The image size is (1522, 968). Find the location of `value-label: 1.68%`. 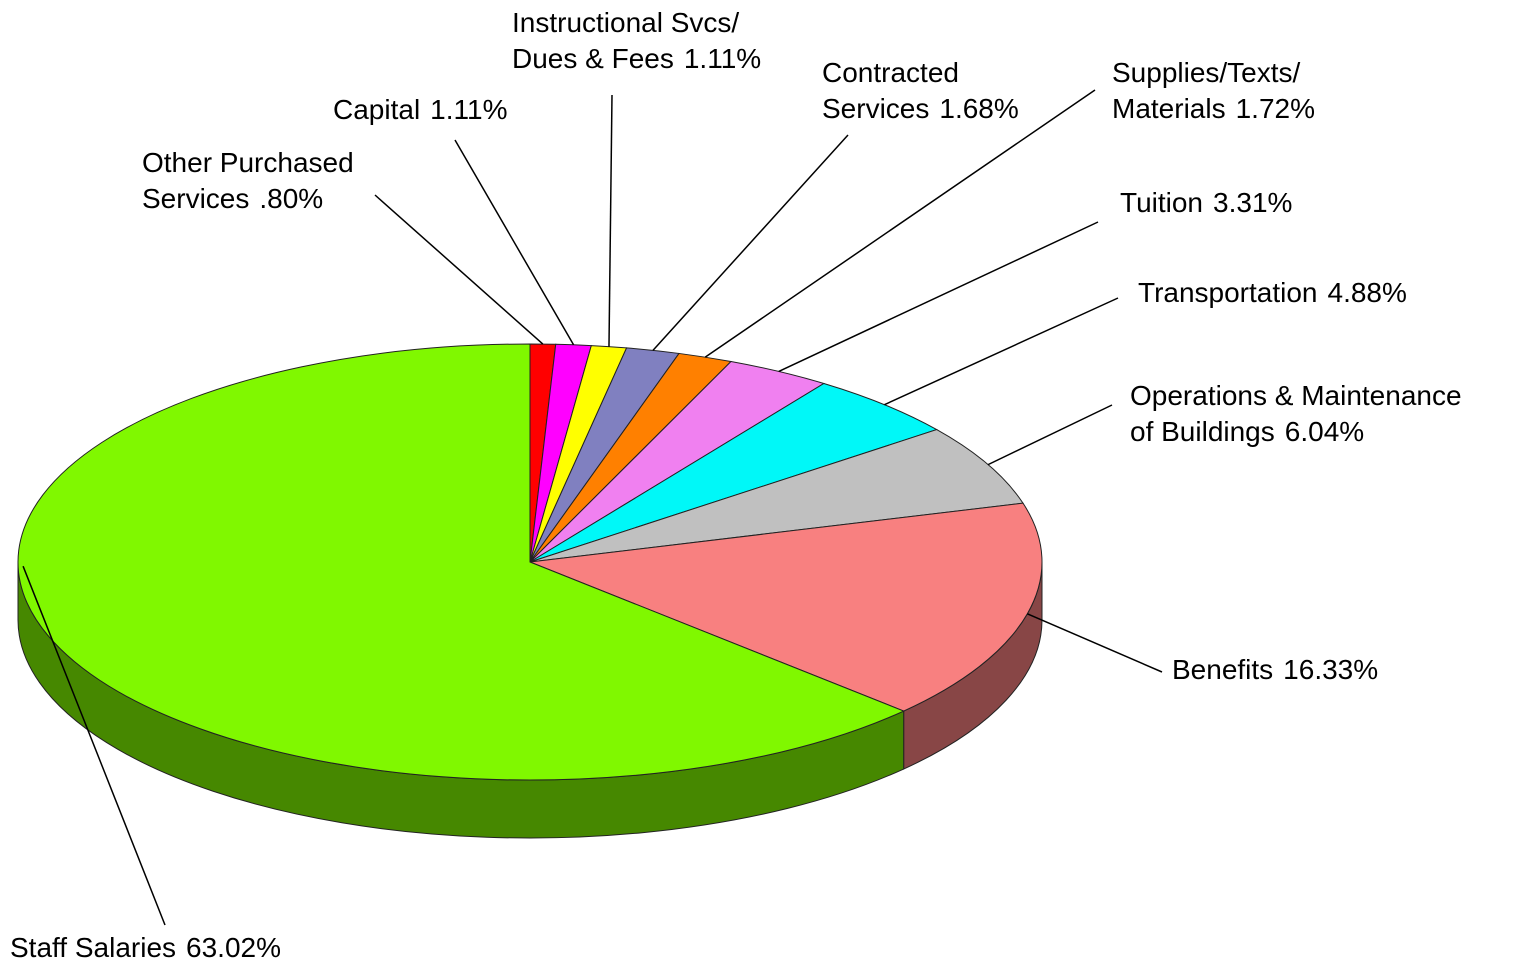

value-label: 1.68% is located at coordinates (979, 108).